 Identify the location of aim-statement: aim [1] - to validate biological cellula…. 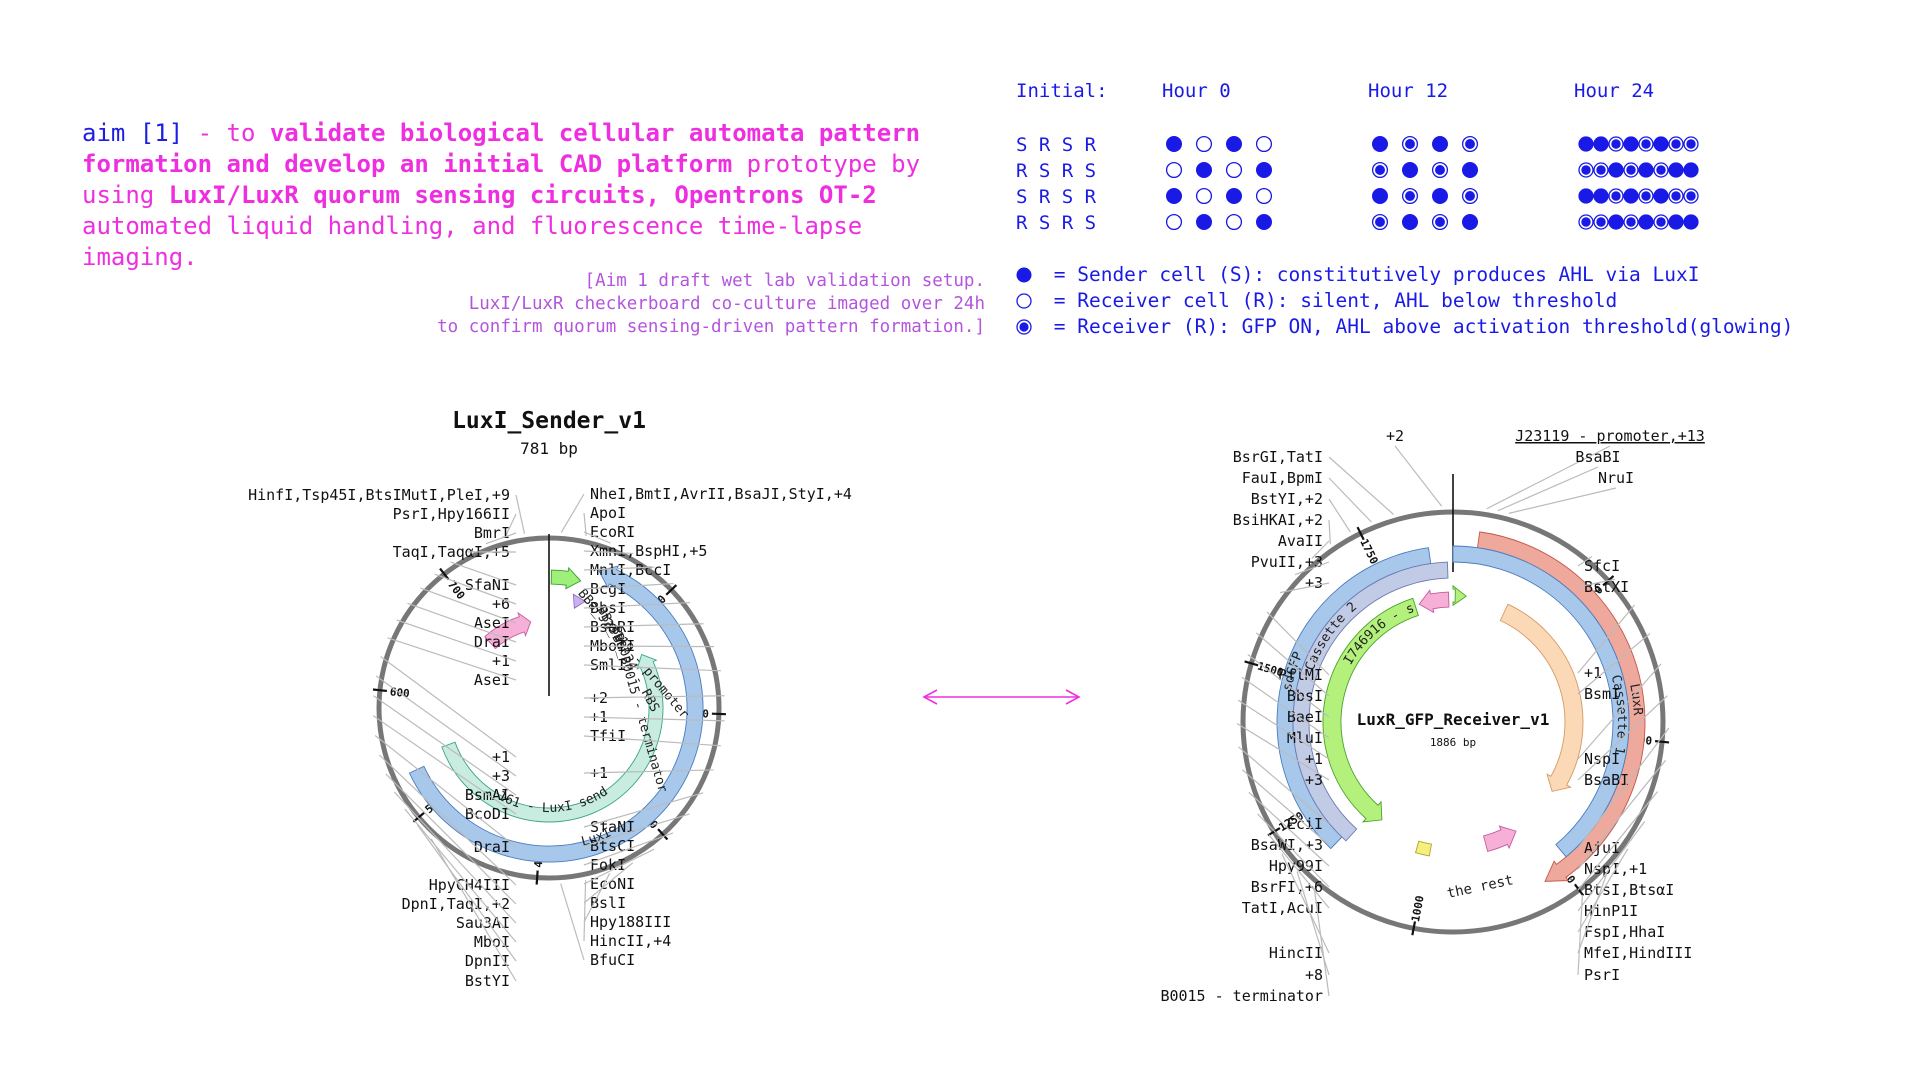
(532, 195).